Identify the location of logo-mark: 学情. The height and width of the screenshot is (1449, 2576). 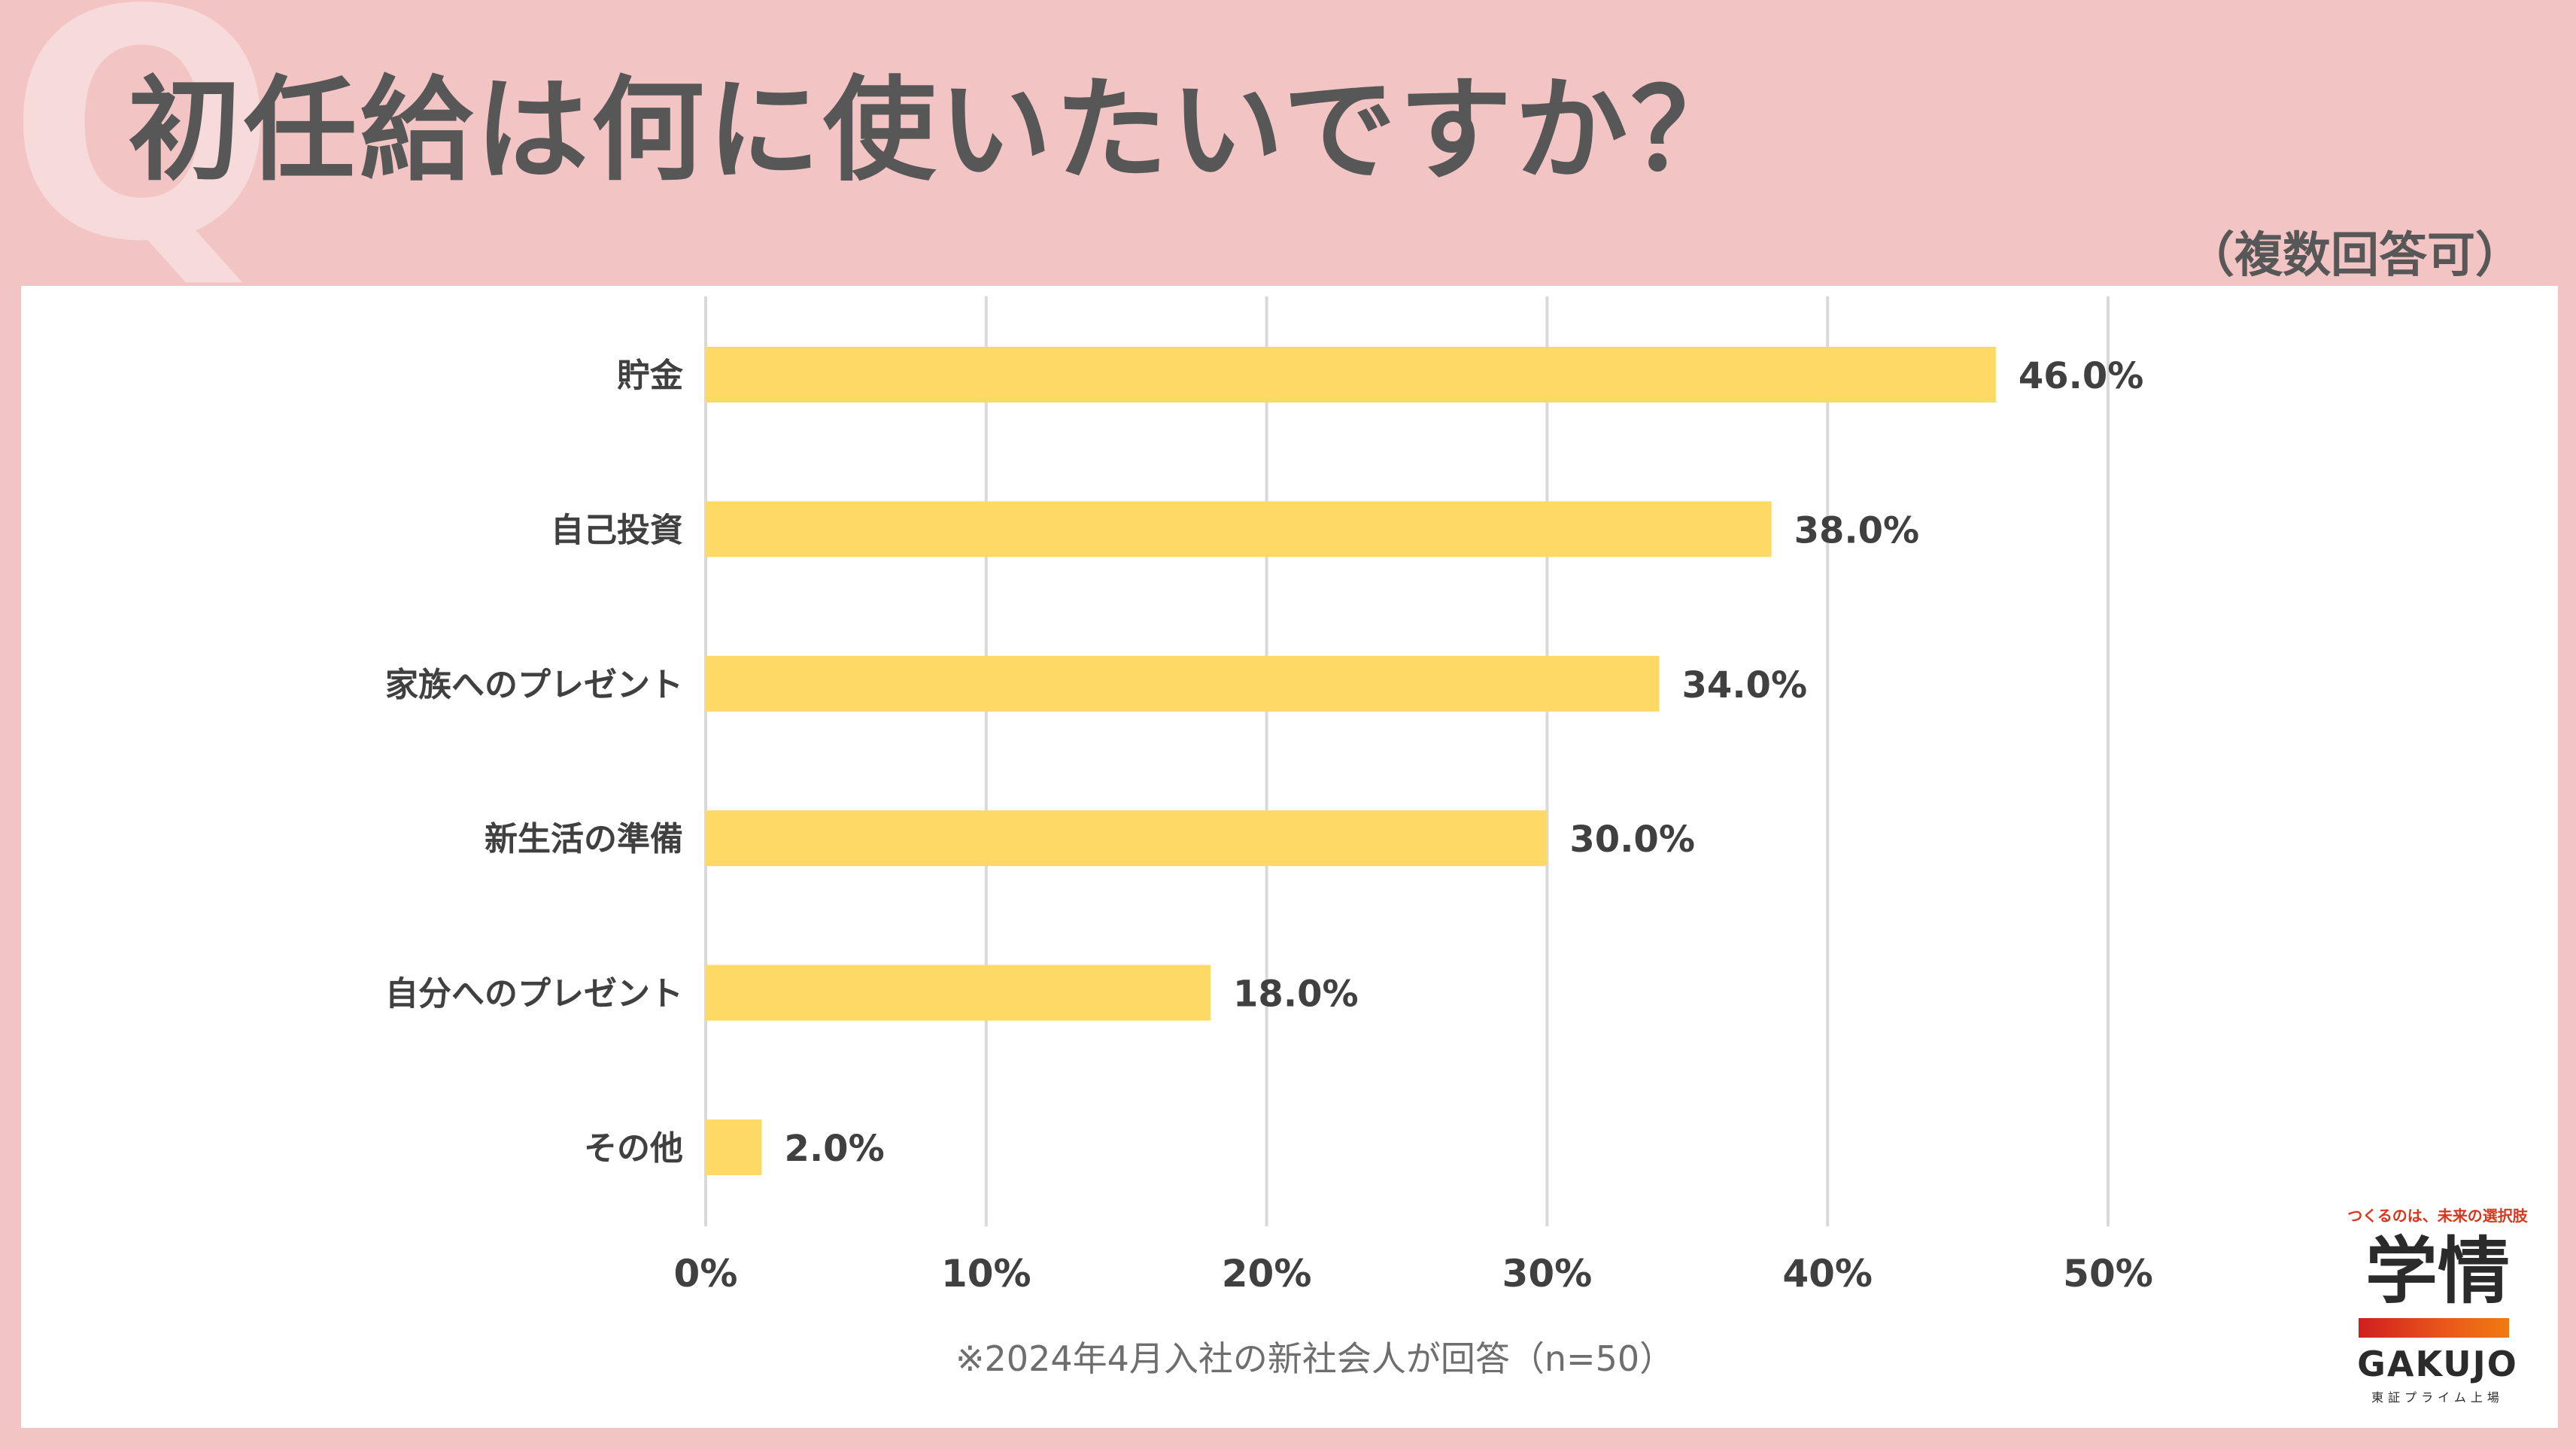
(2438, 1271).